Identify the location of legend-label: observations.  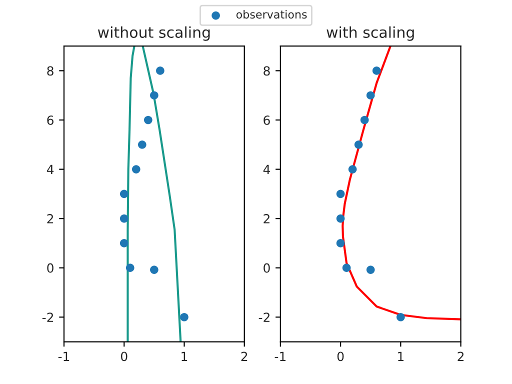
(271, 14).